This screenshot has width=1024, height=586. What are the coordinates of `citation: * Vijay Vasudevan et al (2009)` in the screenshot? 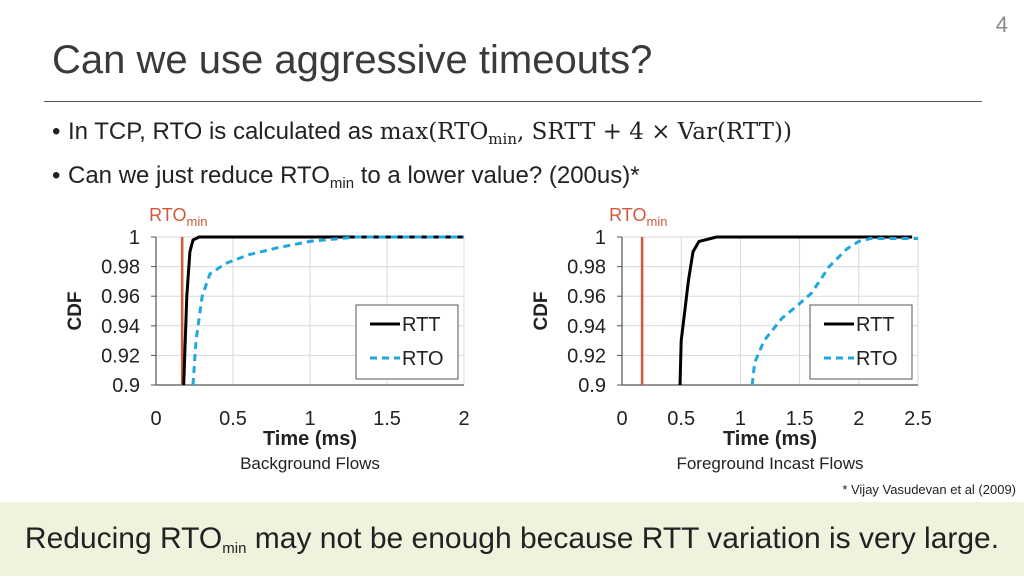 It's located at (929, 489).